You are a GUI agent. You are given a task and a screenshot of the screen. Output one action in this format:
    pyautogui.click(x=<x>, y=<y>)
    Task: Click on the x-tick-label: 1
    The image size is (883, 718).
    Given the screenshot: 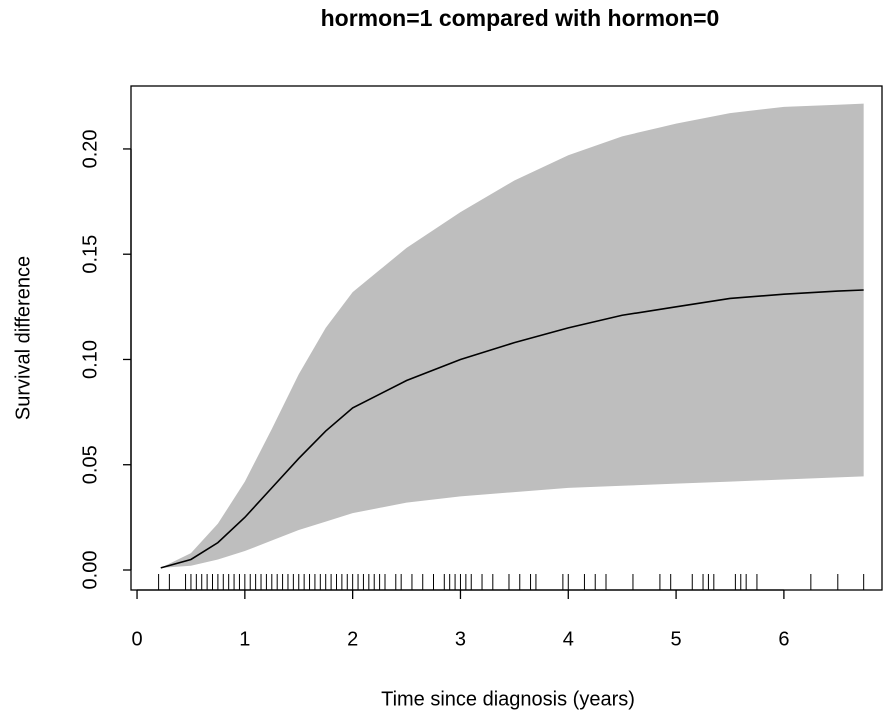 What is the action you would take?
    pyautogui.click(x=244, y=639)
    